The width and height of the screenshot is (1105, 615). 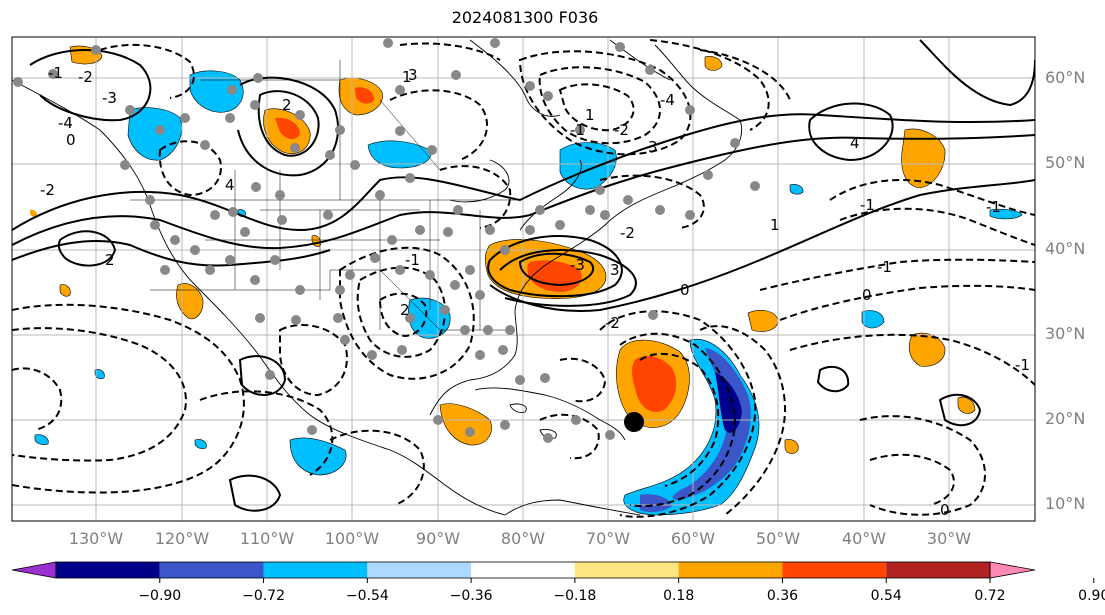 I want to click on colorbar-tick-label: 0.72, so click(x=990, y=596).